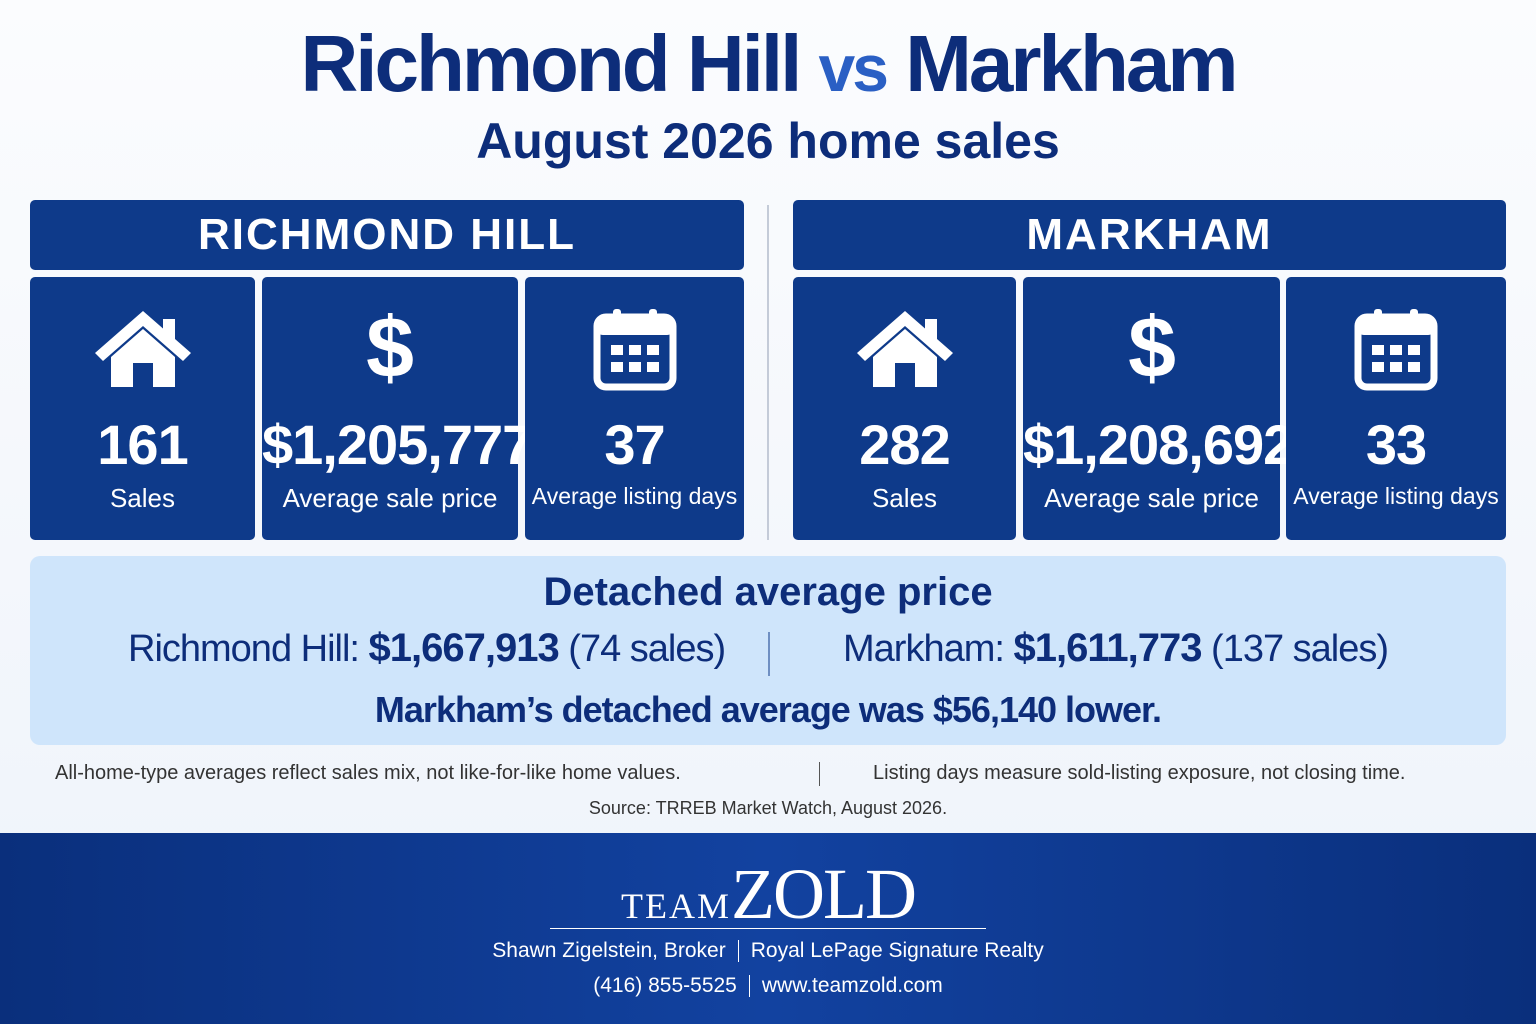 This screenshot has height=1024, width=1536. I want to click on stat-value: 37, so click(634, 444).